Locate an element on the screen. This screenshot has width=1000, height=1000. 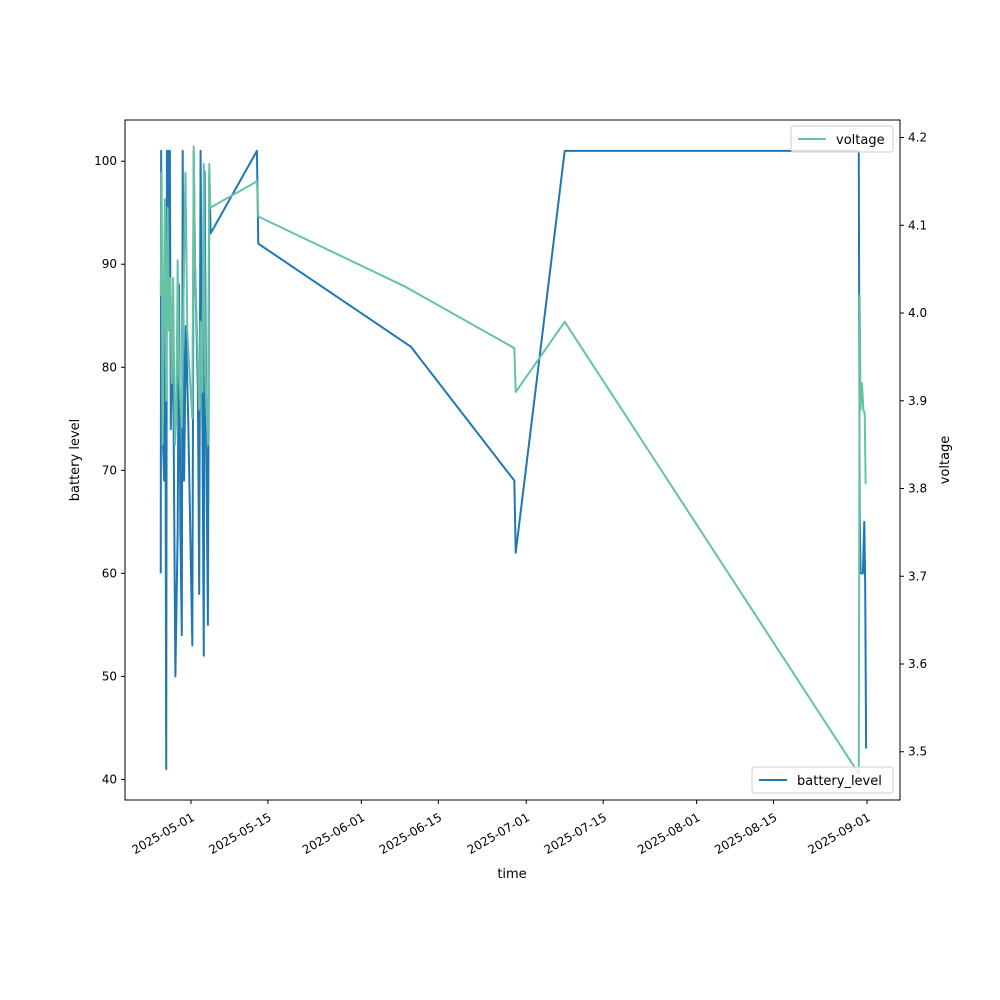
y-right-tick-label: 3.8 is located at coordinates (917, 489).